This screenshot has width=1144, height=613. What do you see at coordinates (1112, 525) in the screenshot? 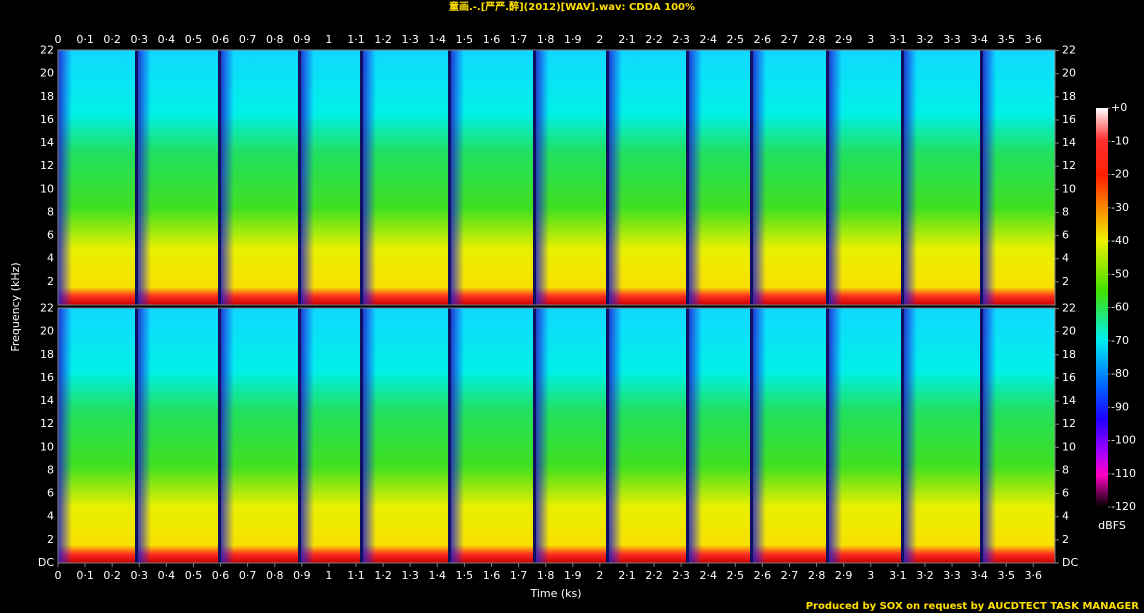
I see `colorbar-label: dBFS` at bounding box center [1112, 525].